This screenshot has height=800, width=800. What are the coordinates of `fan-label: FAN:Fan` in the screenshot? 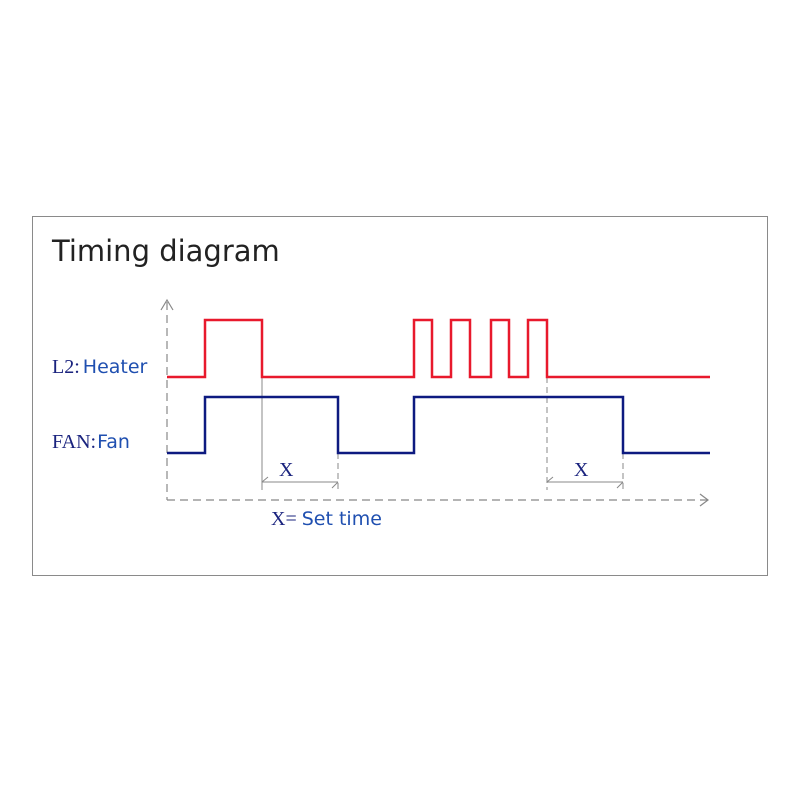 It's located at (91, 442).